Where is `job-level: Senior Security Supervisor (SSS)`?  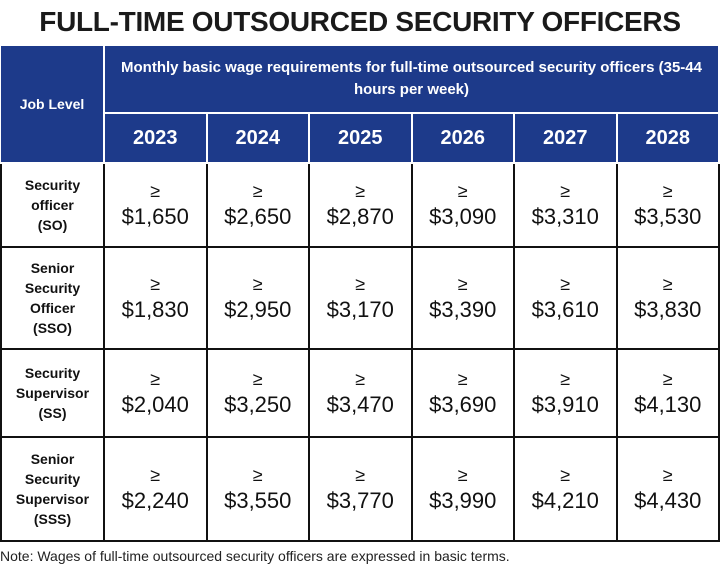
job-level: Senior Security Supervisor (SSS) is located at coordinates (52, 489).